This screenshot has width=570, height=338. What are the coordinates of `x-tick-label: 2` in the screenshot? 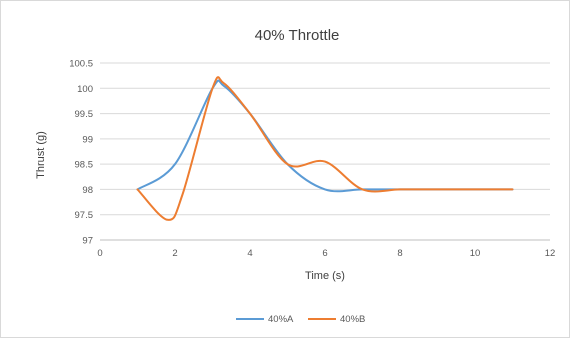 It's located at (174, 253).